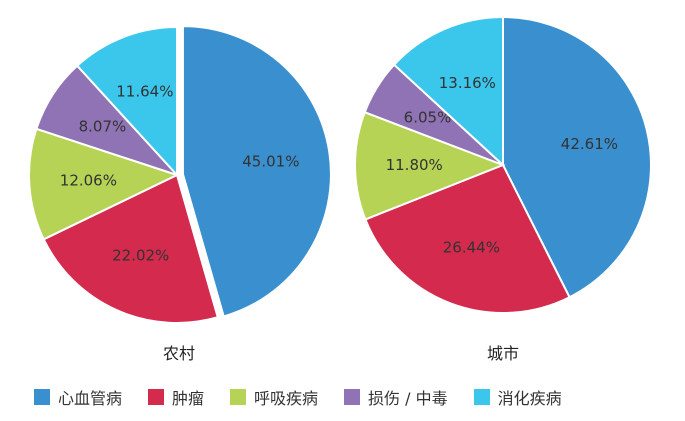 The width and height of the screenshot is (685, 421). I want to click on legend-item-respiratory: 呼吸疾病, so click(274, 397).